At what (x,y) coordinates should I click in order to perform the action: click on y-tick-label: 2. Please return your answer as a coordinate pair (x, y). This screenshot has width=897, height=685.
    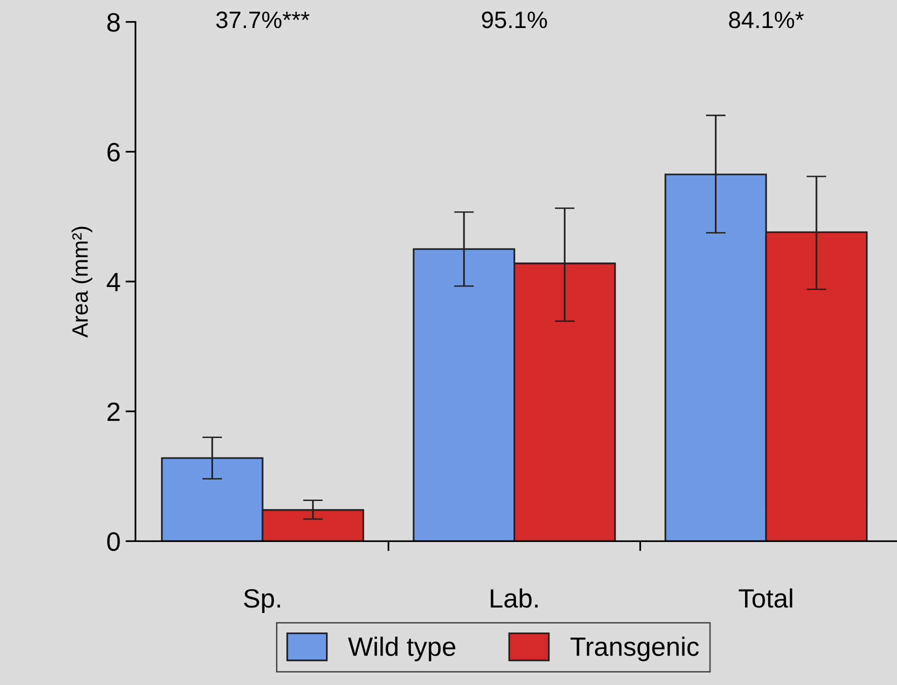
    Looking at the image, I should click on (114, 411).